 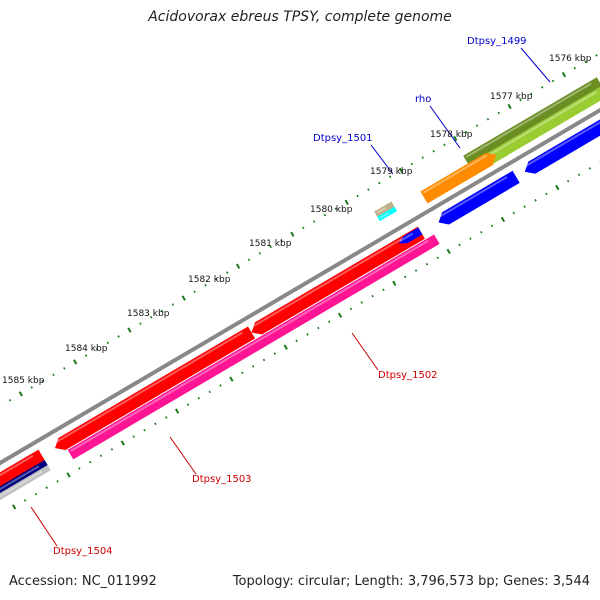 I want to click on length-label: Length:, so click(x=379, y=581).